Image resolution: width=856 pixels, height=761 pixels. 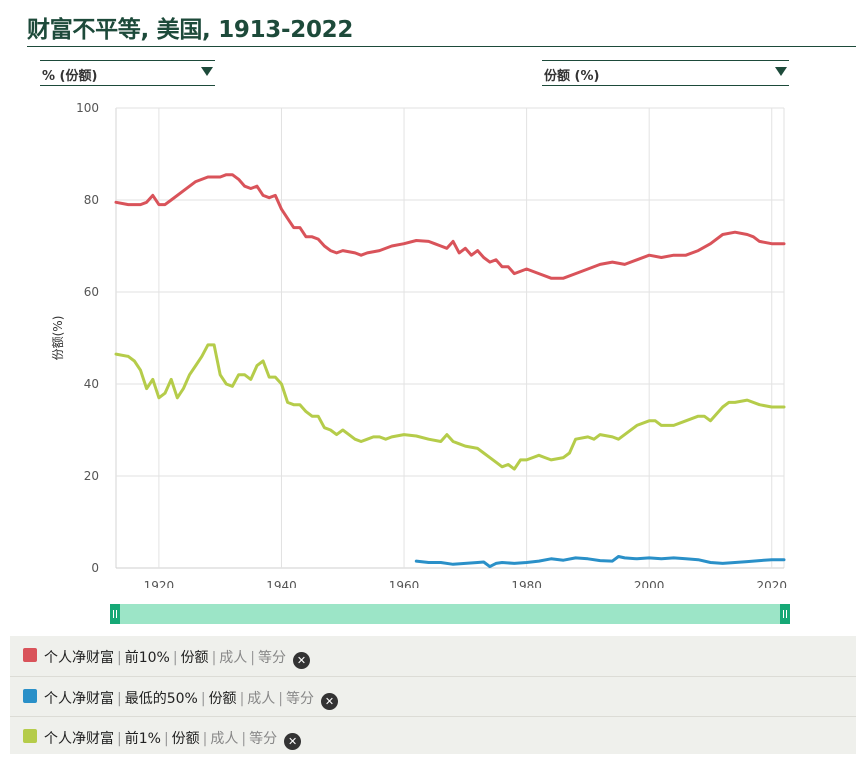 I want to click on legend-label: 个人净财富 | 前10% | 份额 | 成人 | 等分 ✕, so click(x=177, y=658).